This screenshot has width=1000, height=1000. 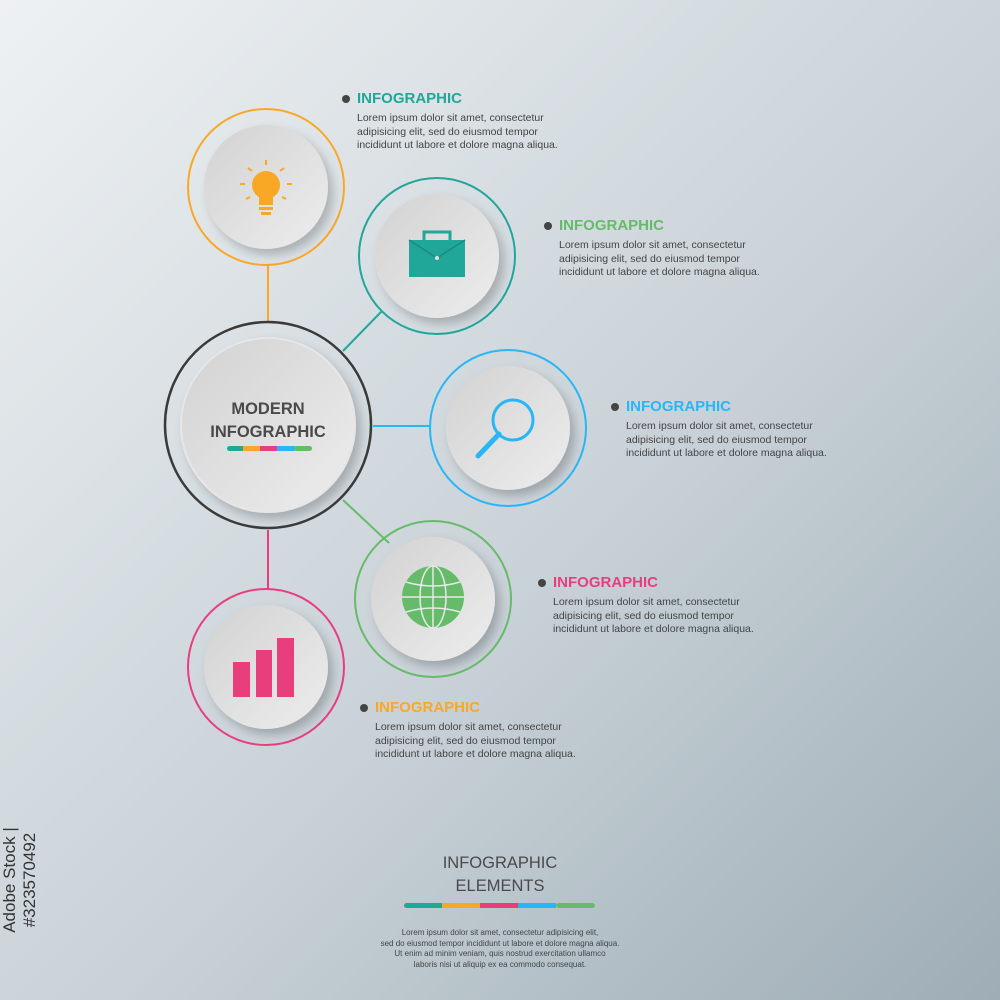 I want to click on node-bar-chart, so click(x=266, y=667).